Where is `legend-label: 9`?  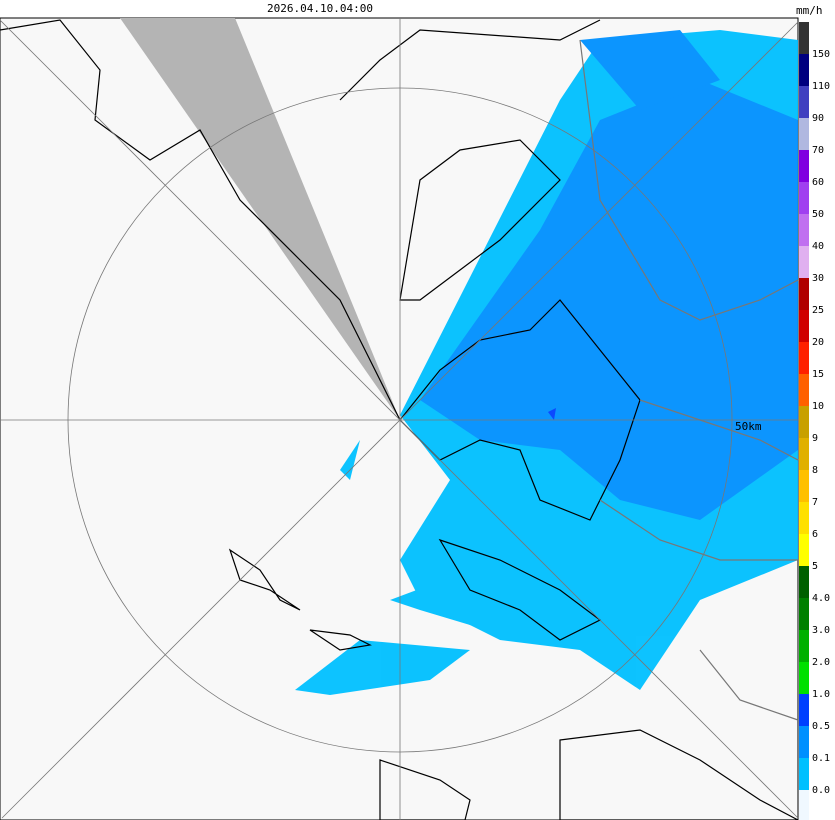
legend-label: 9 is located at coordinates (815, 438).